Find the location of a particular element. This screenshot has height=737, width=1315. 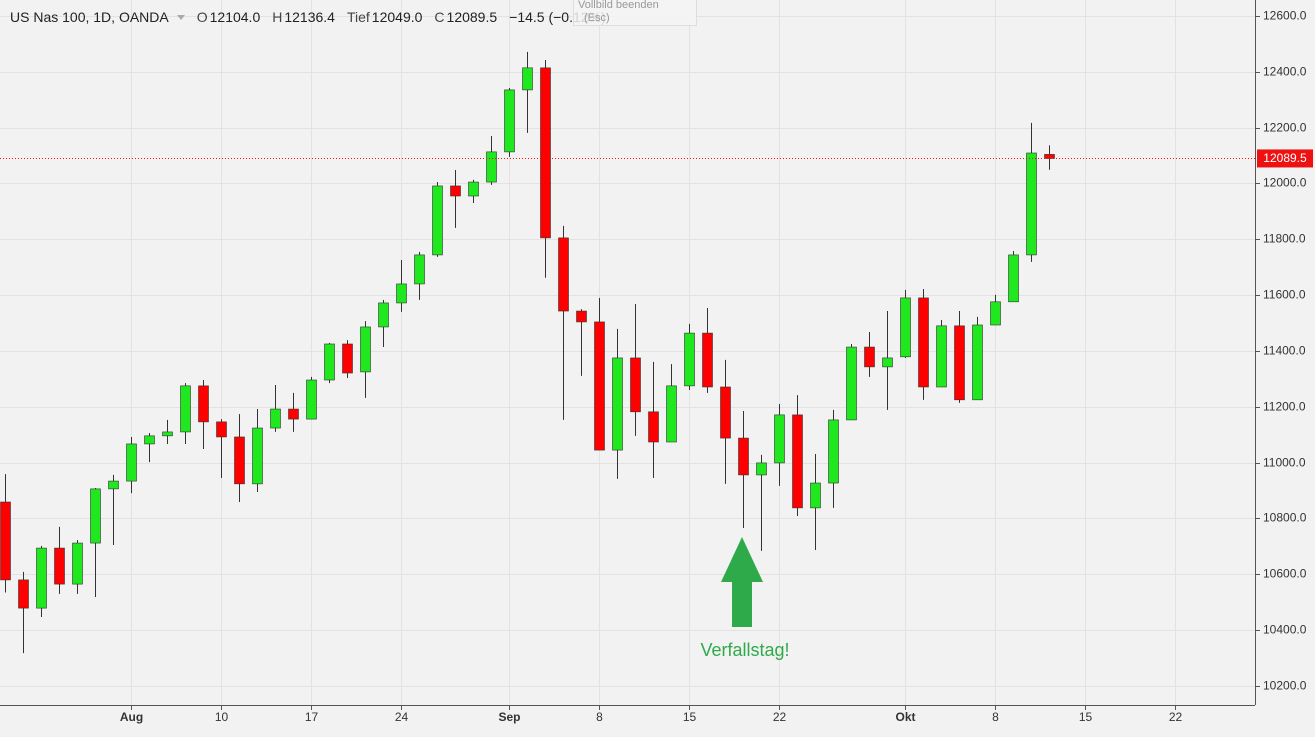

x-tick-label: 17 is located at coordinates (312, 717).